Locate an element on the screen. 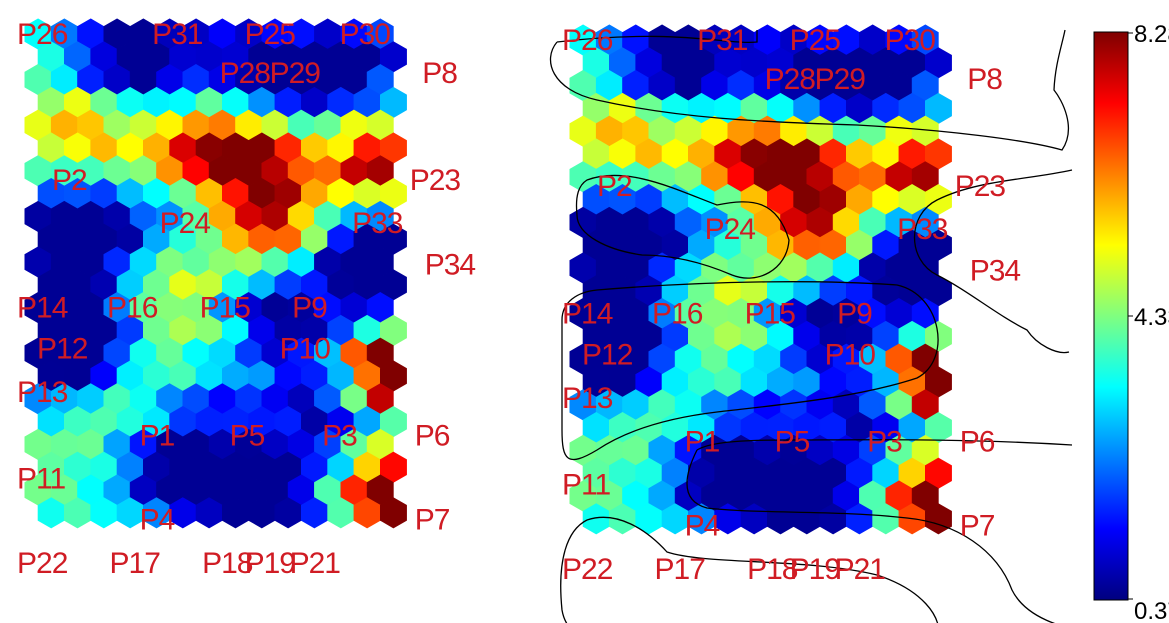 The image size is (1169, 623). colorbar-gradient is located at coordinates (1111, 316).